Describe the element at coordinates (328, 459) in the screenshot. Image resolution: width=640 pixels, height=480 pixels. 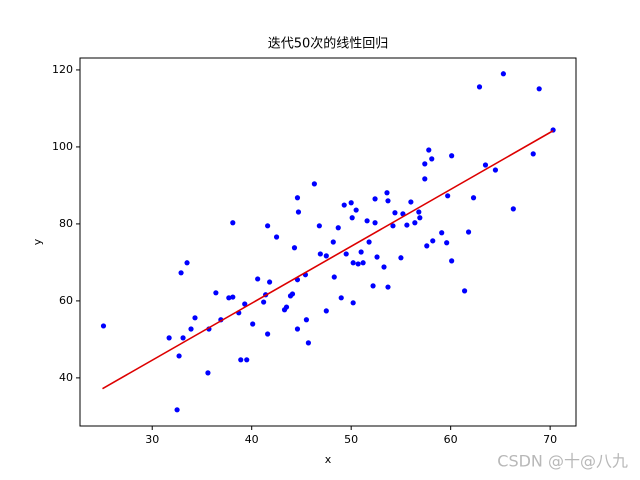
I see `x-axis-label: x` at that location.